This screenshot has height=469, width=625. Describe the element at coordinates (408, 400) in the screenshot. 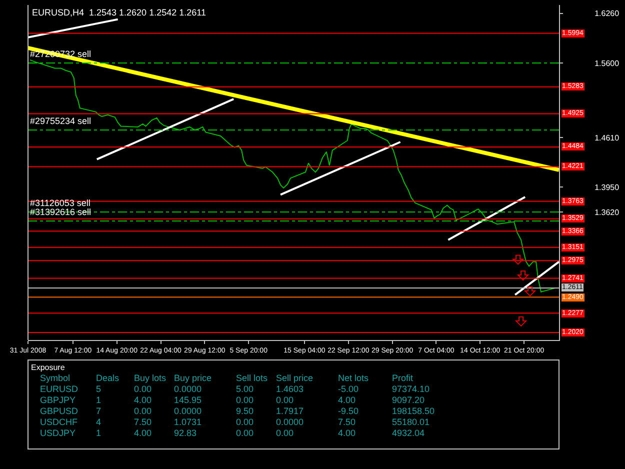

I see `text: 9097.20` at that location.